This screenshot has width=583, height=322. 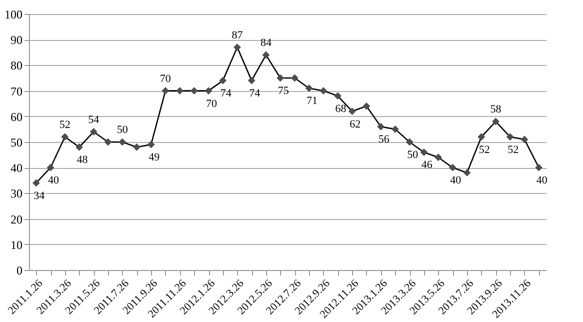 I want to click on data-label: 54, so click(x=94, y=120).